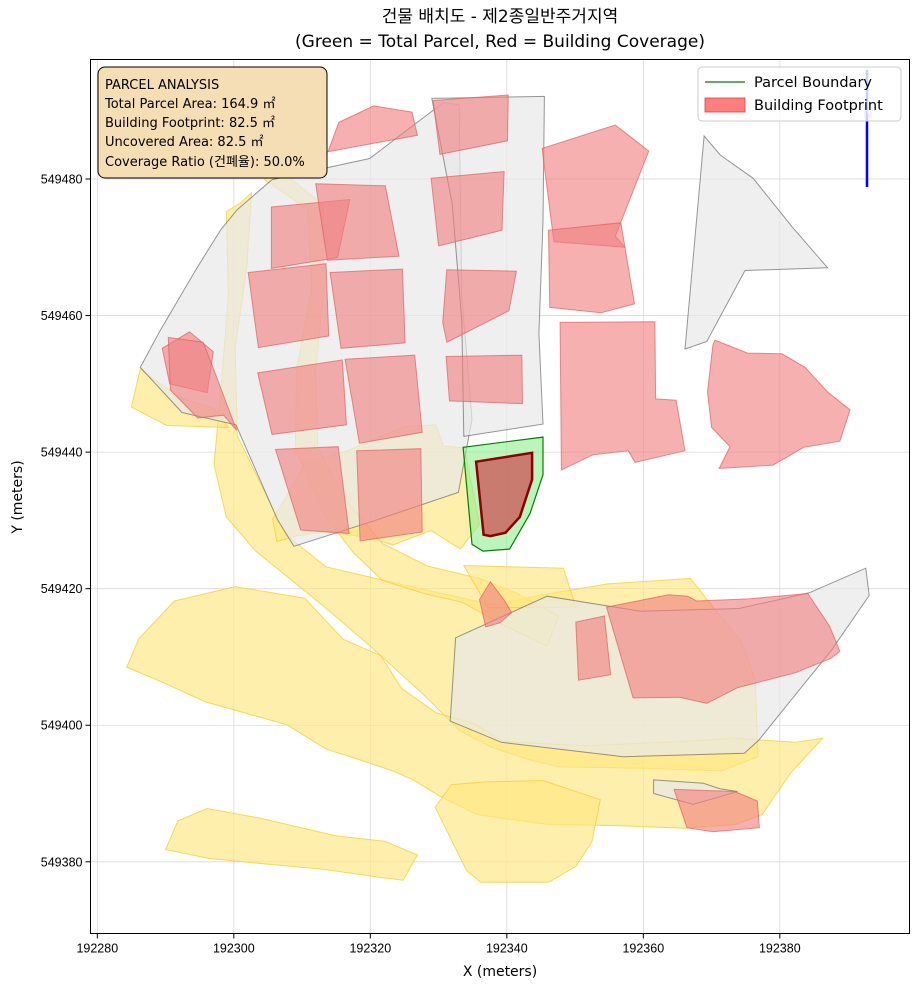 The image size is (919, 990). I want to click on x-tick-label: 192320, so click(370, 949).